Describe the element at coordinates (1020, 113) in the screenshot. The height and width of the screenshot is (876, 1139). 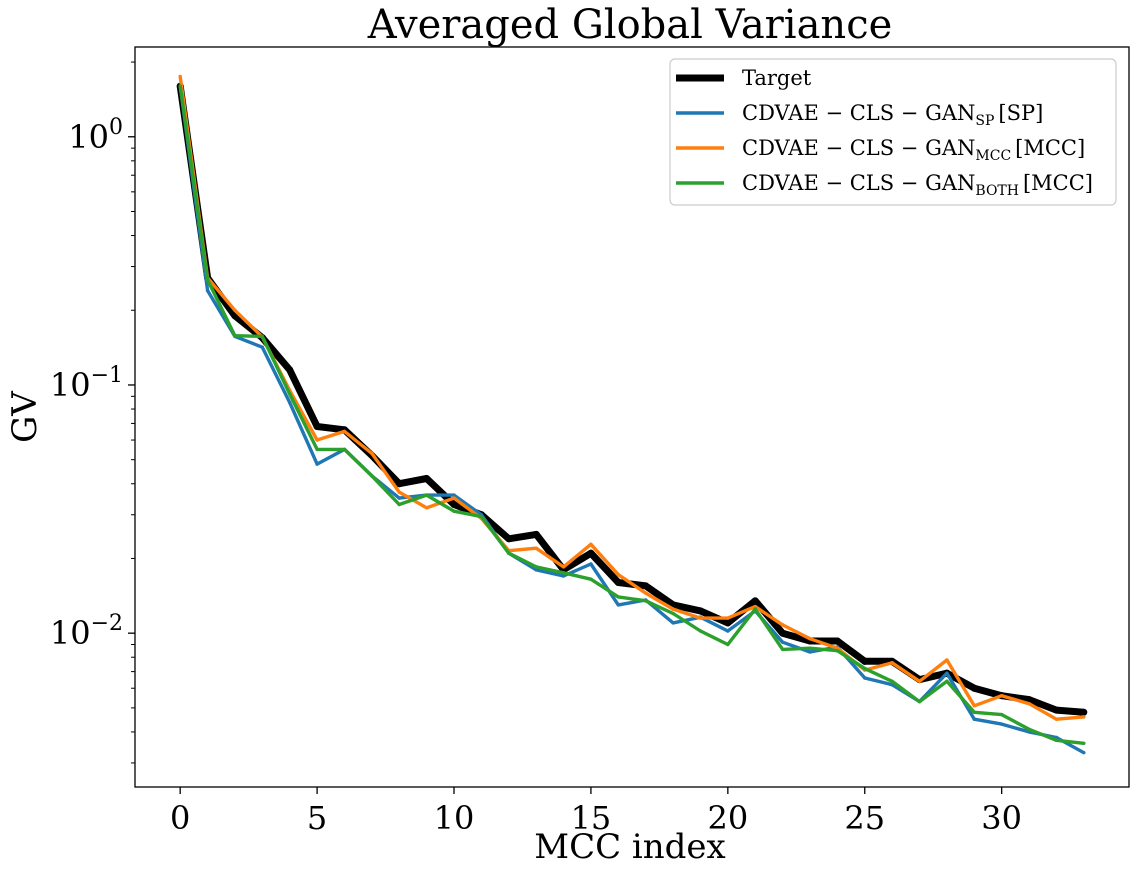
I see `legend-label-bracket: [SP]` at that location.